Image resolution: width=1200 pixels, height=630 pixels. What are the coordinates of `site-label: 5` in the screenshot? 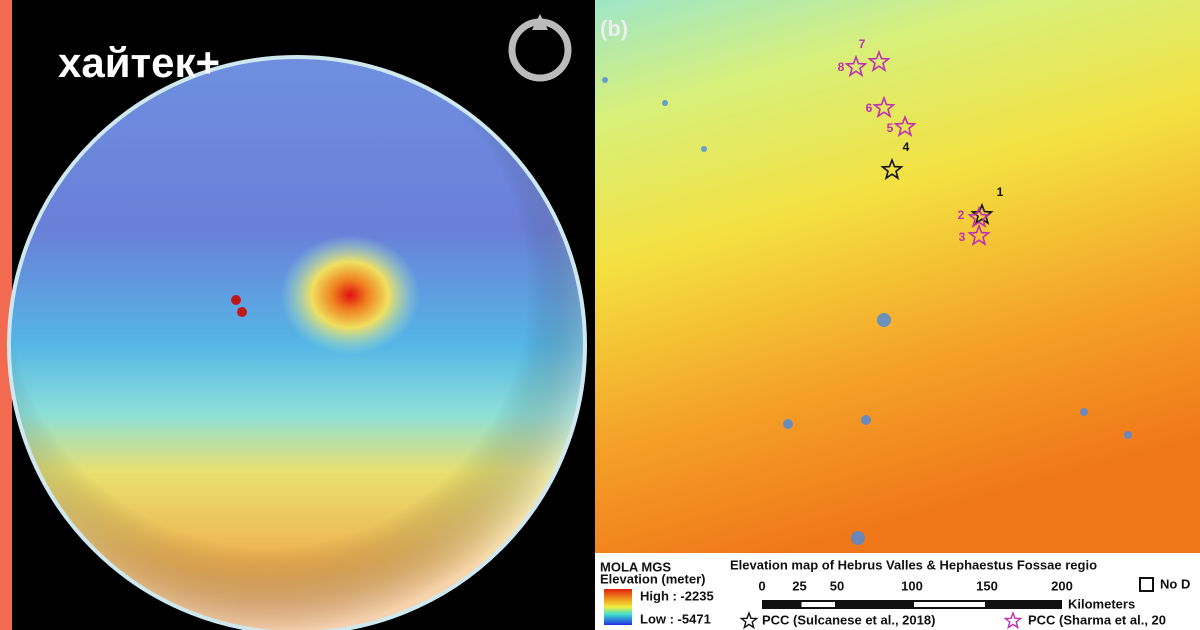 It's located at (890, 128).